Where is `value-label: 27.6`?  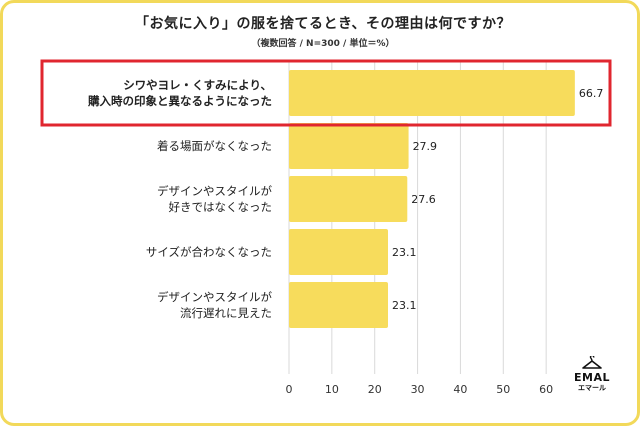
value-label: 27.6 is located at coordinates (423, 199).